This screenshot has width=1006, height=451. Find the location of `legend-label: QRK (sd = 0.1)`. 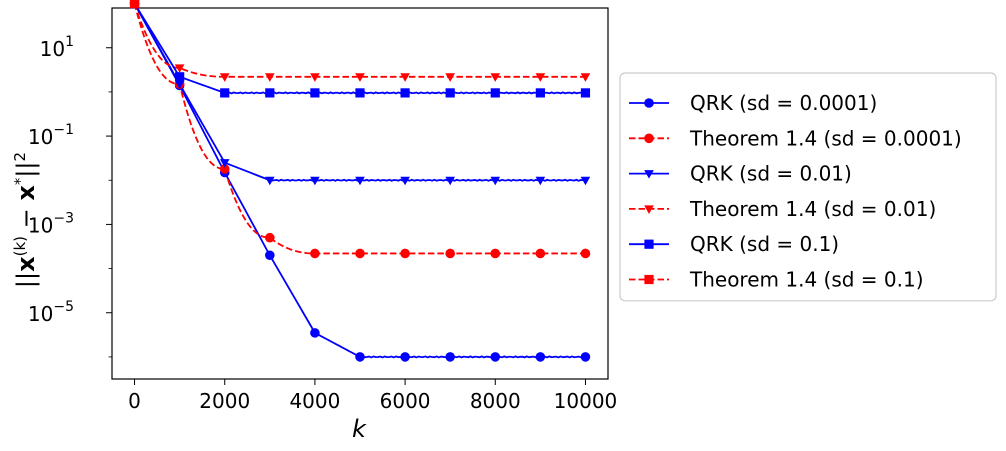

legend-label: QRK (sd = 0.1) is located at coordinates (764, 244).